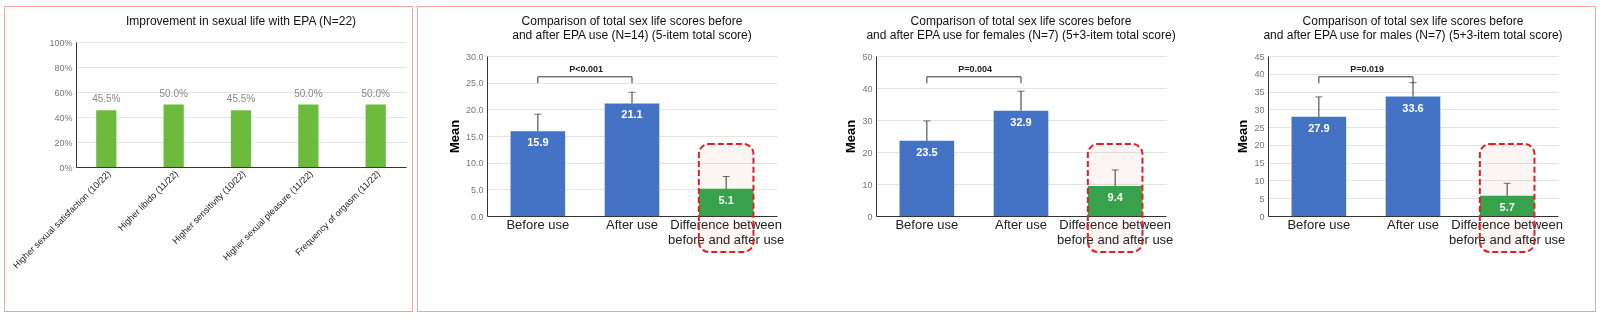 This screenshot has height=320, width=1600. I want to click on chart-title: Comparison of total sex life scores before and after EPA use (N=14) (5-item total score), so click(632, 28).